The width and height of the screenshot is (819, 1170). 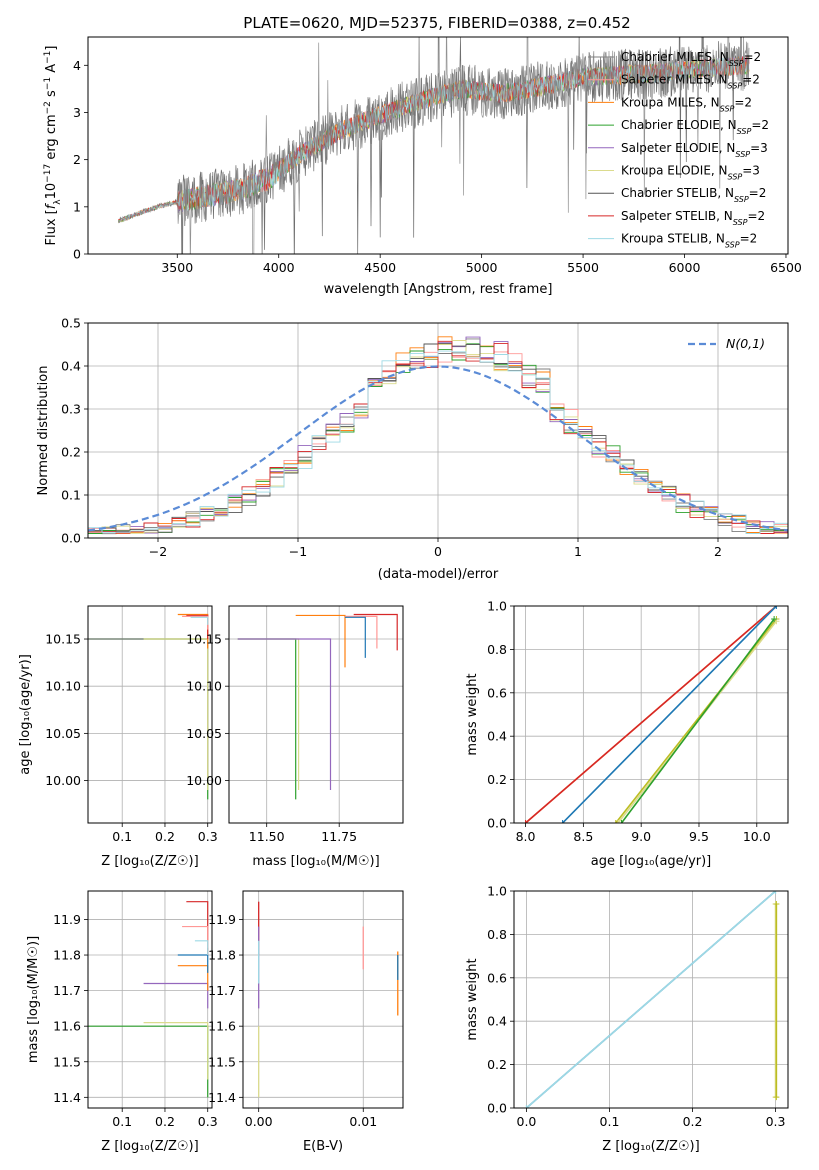 What do you see at coordinates (497, 1021) in the screenshot?
I see `y-tick-label: 0.4` at bounding box center [497, 1021].